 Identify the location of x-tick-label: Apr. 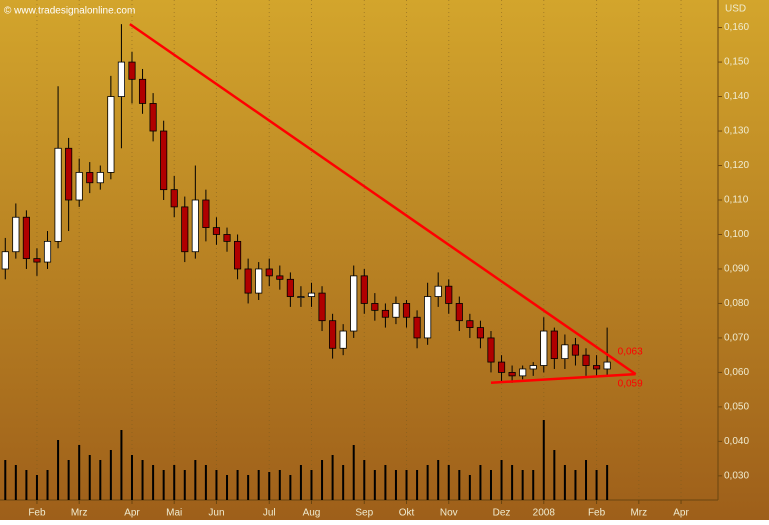
(681, 513).